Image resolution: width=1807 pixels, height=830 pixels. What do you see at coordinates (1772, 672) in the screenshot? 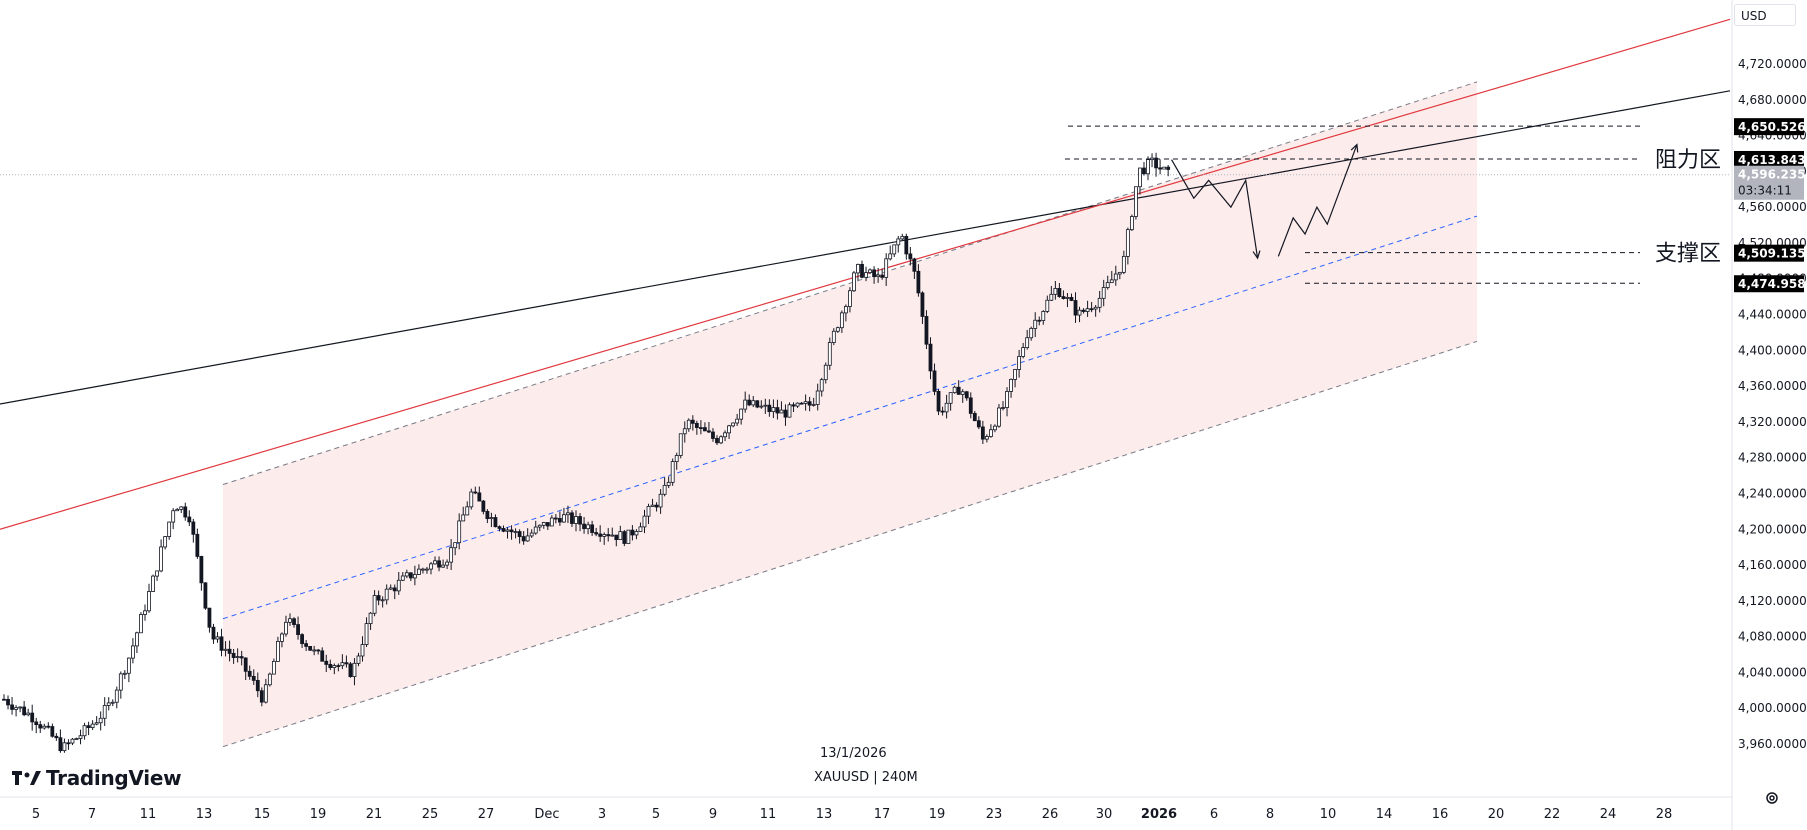
I see `price-tick-label: 4,040.0000` at bounding box center [1772, 672].